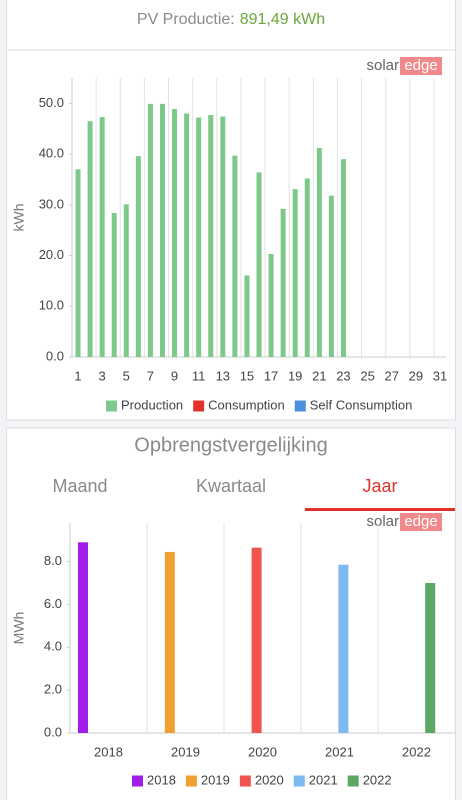 The image size is (462, 800). What do you see at coordinates (295, 375) in the screenshot?
I see `x-tick-label: 19` at bounding box center [295, 375].